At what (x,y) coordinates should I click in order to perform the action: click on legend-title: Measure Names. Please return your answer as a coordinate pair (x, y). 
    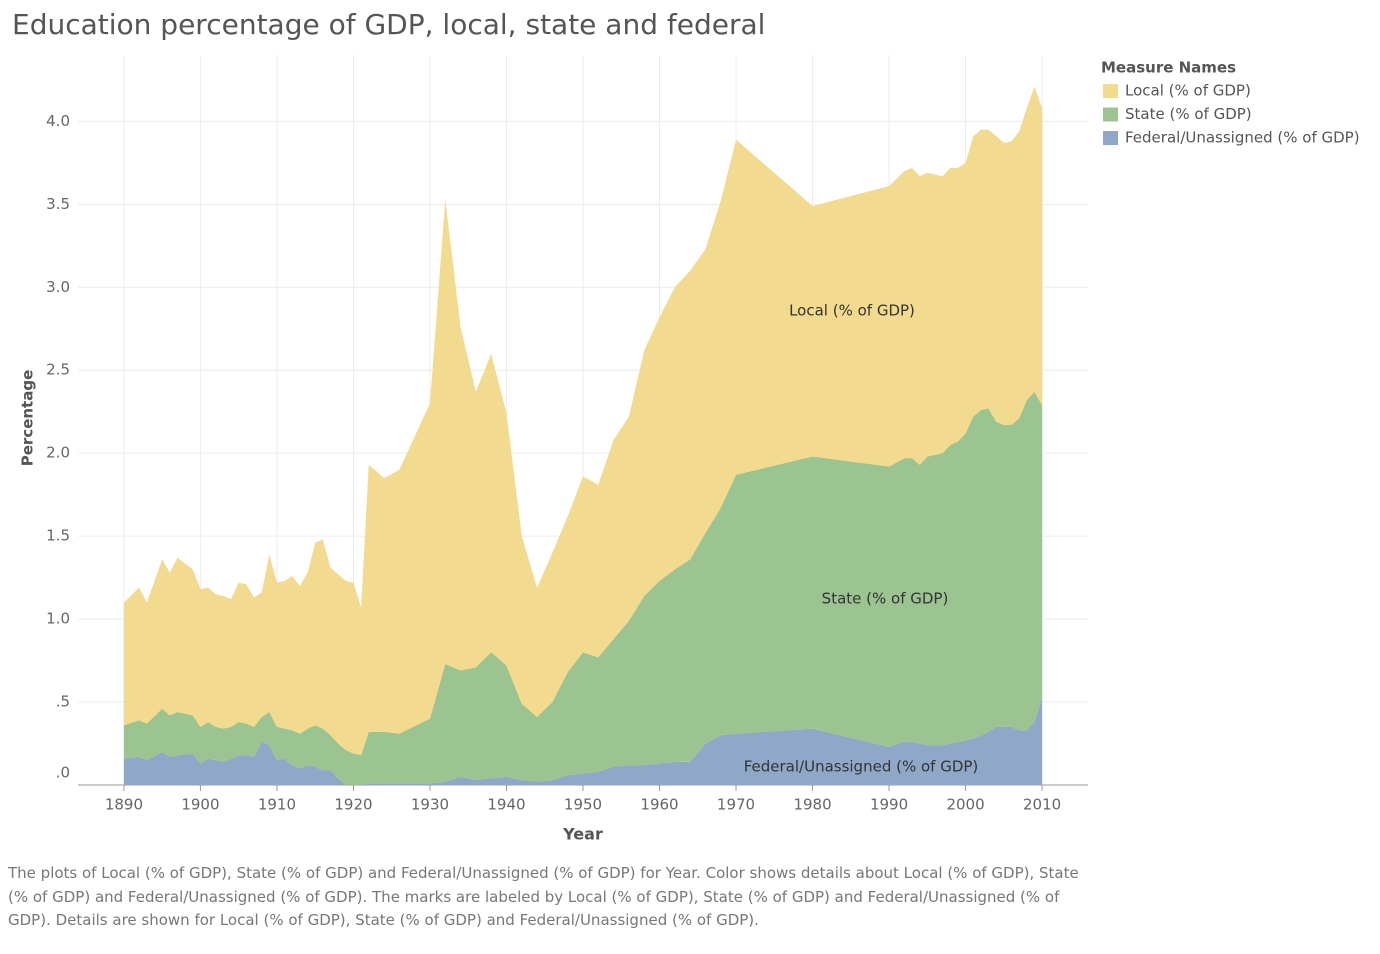
    Looking at the image, I should click on (1168, 68).